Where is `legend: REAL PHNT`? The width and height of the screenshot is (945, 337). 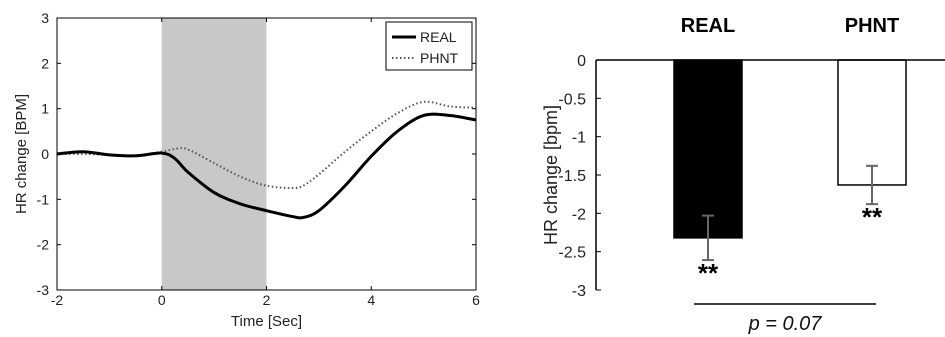 legend: REAL PHNT is located at coordinates (429, 46).